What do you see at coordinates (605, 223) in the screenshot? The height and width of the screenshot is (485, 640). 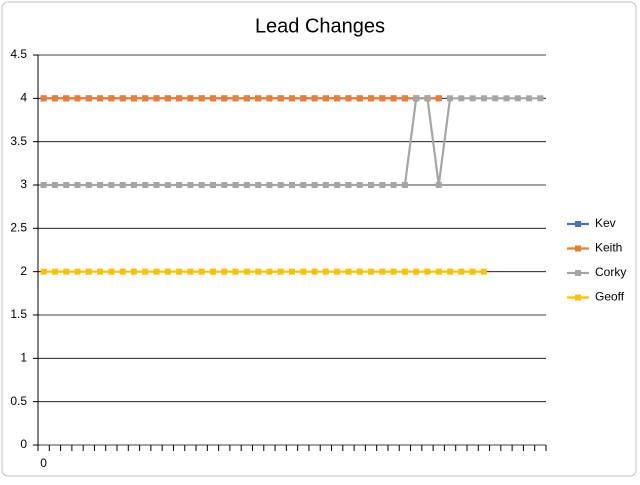 I see `legend-label: Kev` at bounding box center [605, 223].